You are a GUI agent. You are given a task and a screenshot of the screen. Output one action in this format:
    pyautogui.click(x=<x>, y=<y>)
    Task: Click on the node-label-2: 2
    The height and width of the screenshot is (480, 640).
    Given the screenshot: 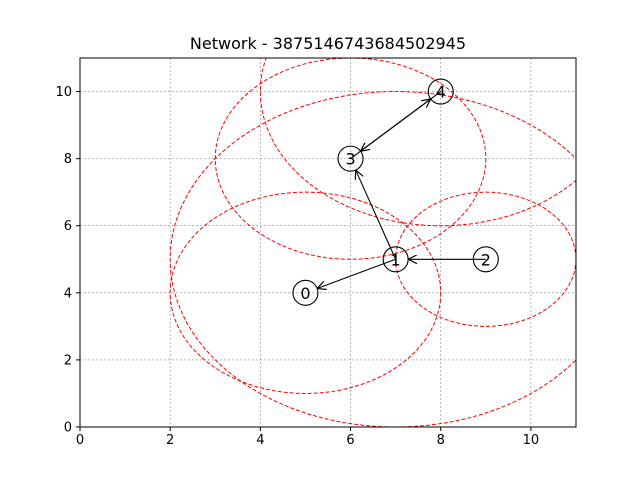 What is the action you would take?
    pyautogui.click(x=486, y=259)
    